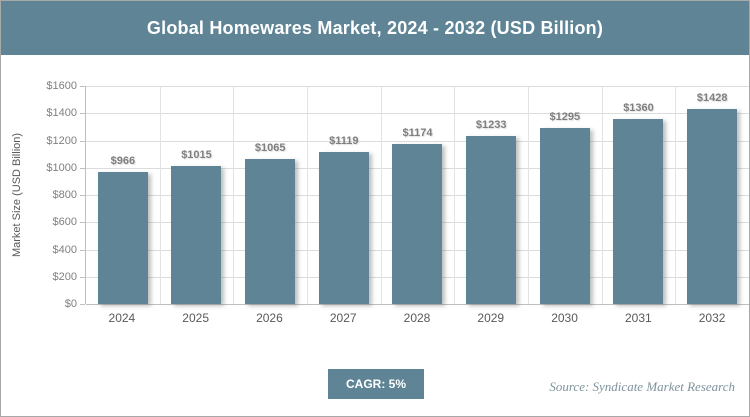 The width and height of the screenshot is (750, 417). What do you see at coordinates (64, 249) in the screenshot?
I see `y-tick-label: $400` at bounding box center [64, 249].